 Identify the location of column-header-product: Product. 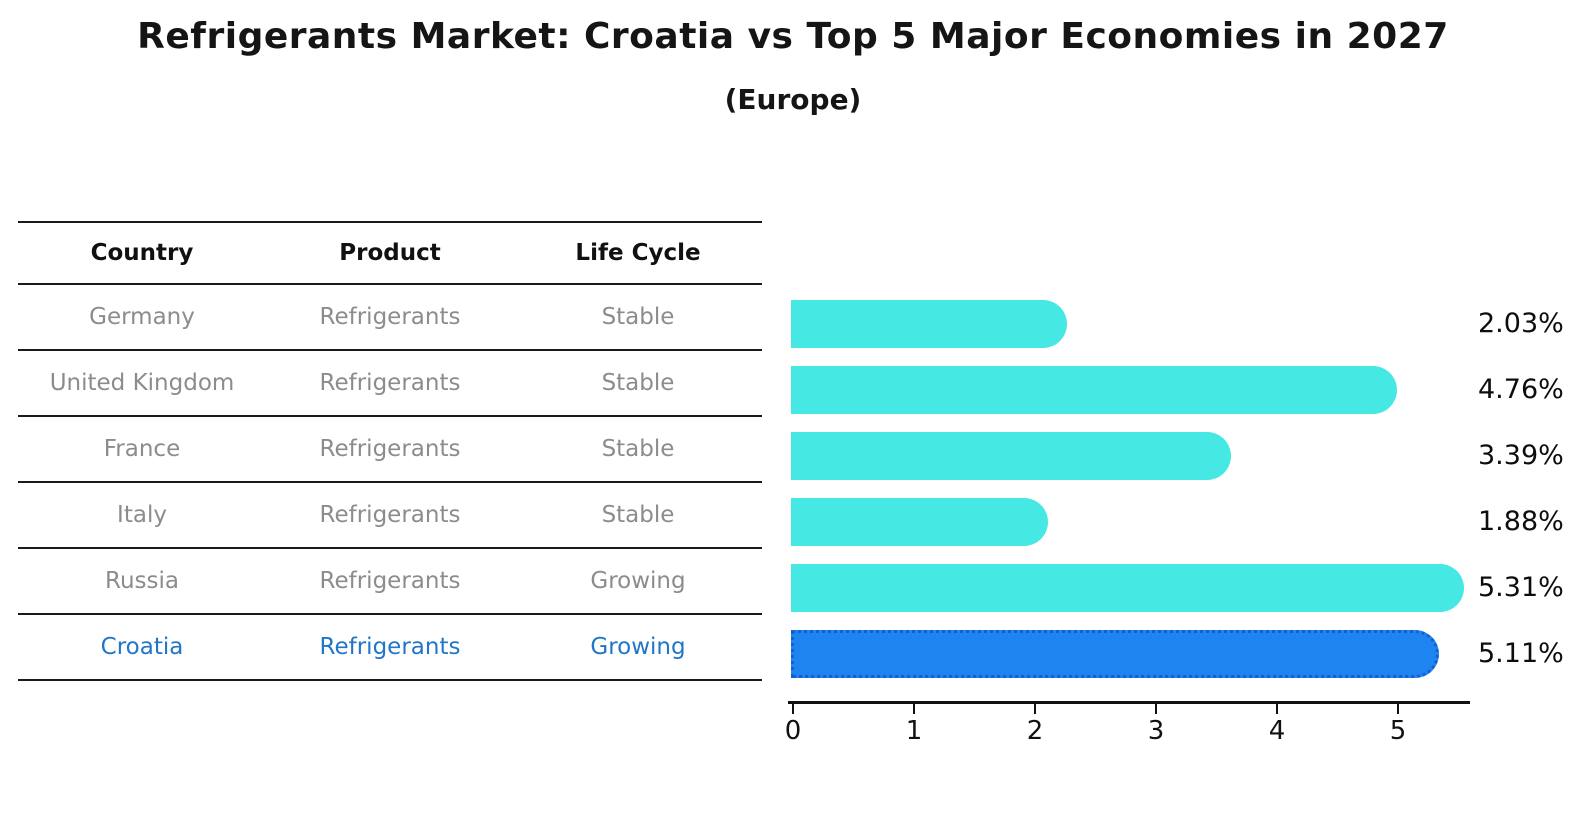
(390, 253).